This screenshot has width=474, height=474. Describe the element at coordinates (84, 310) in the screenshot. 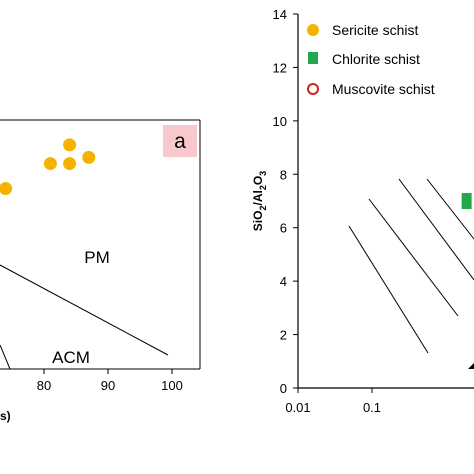

I see `boundary-line-pm-acm` at that location.